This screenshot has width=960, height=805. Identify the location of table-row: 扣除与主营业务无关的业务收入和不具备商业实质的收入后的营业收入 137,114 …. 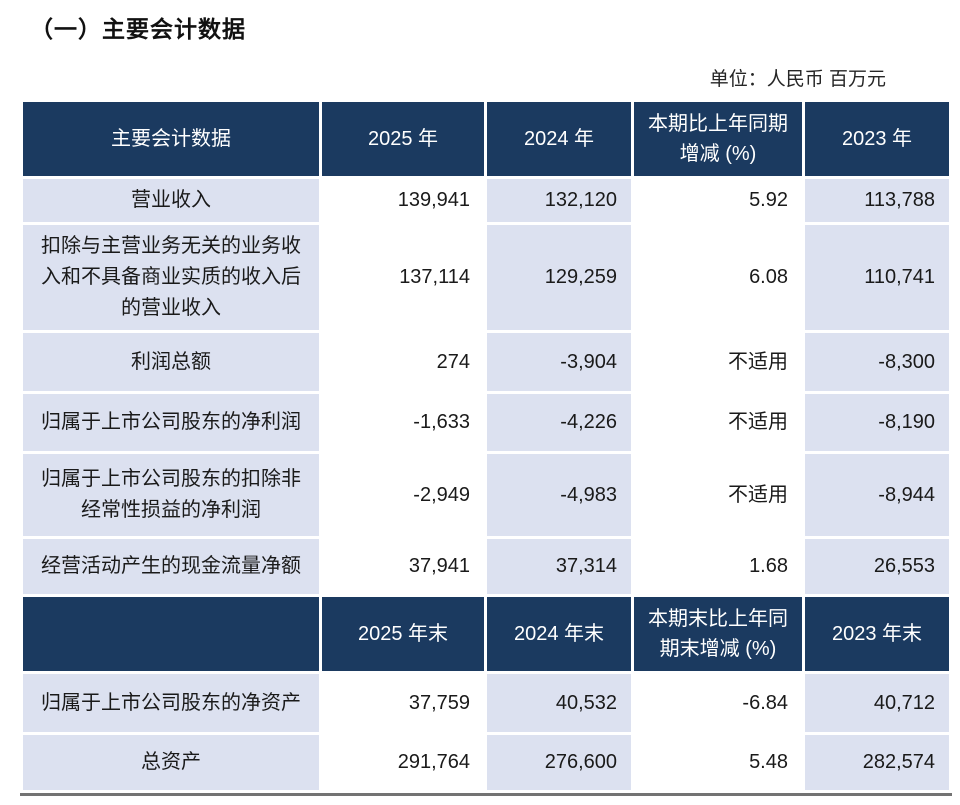
(486, 277).